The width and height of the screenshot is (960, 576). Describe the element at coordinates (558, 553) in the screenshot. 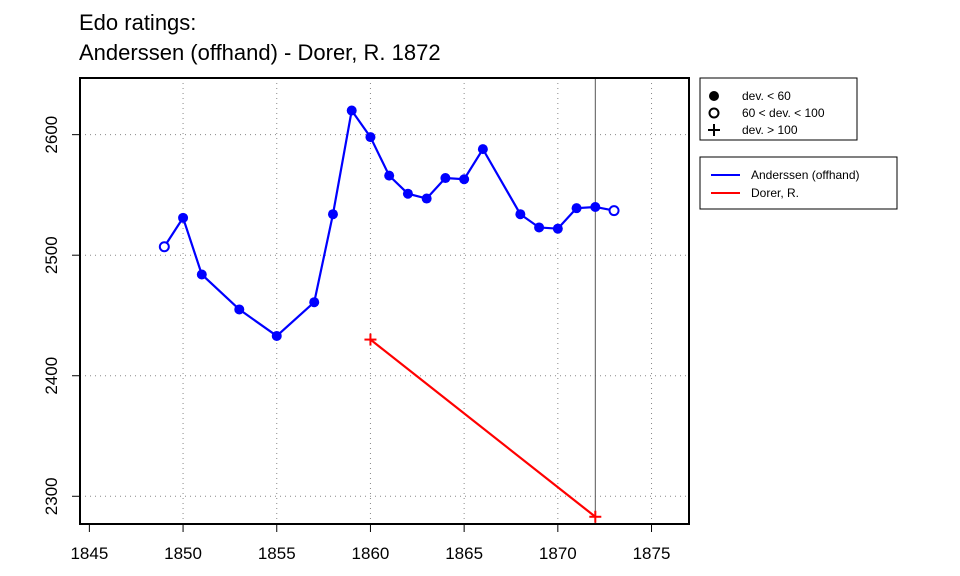

I see `x-tick-label-1870: 1870` at that location.